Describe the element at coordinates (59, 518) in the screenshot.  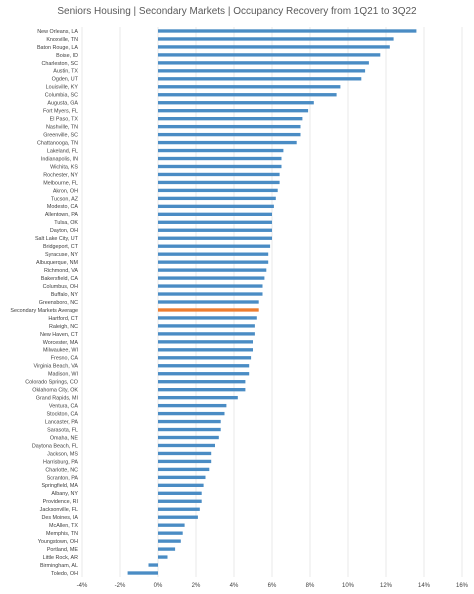
I see `category-label: Des Moines, IA` at that location.